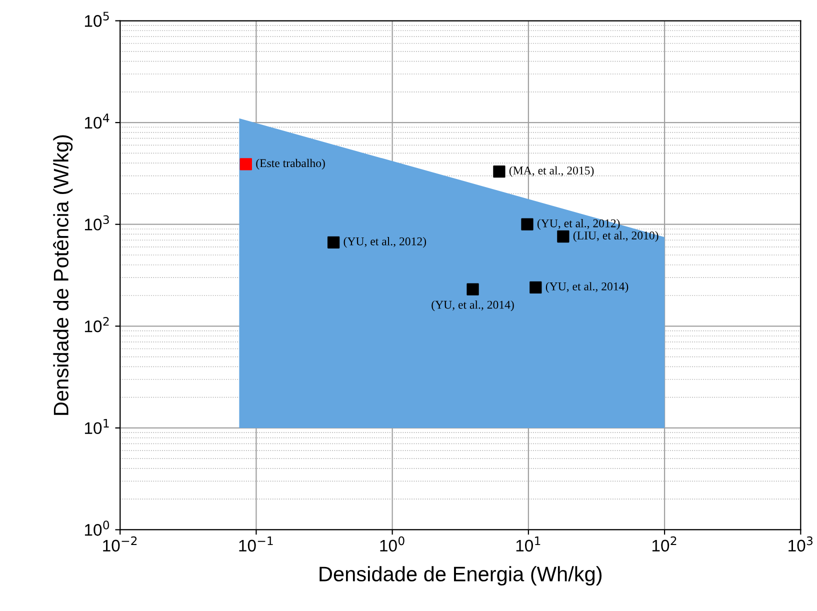 The width and height of the screenshot is (817, 611). I want to click on x-tick-label: 10$^{0}$, so click(392, 544).